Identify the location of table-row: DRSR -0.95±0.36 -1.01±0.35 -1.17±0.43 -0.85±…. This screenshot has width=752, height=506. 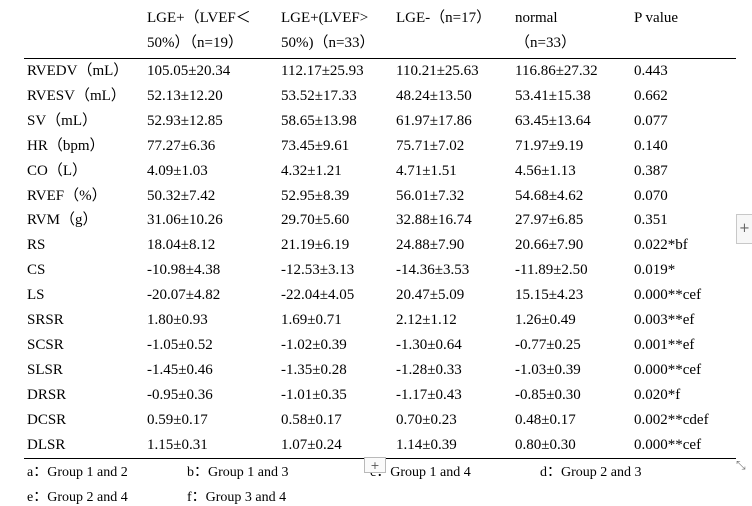
(380, 395).